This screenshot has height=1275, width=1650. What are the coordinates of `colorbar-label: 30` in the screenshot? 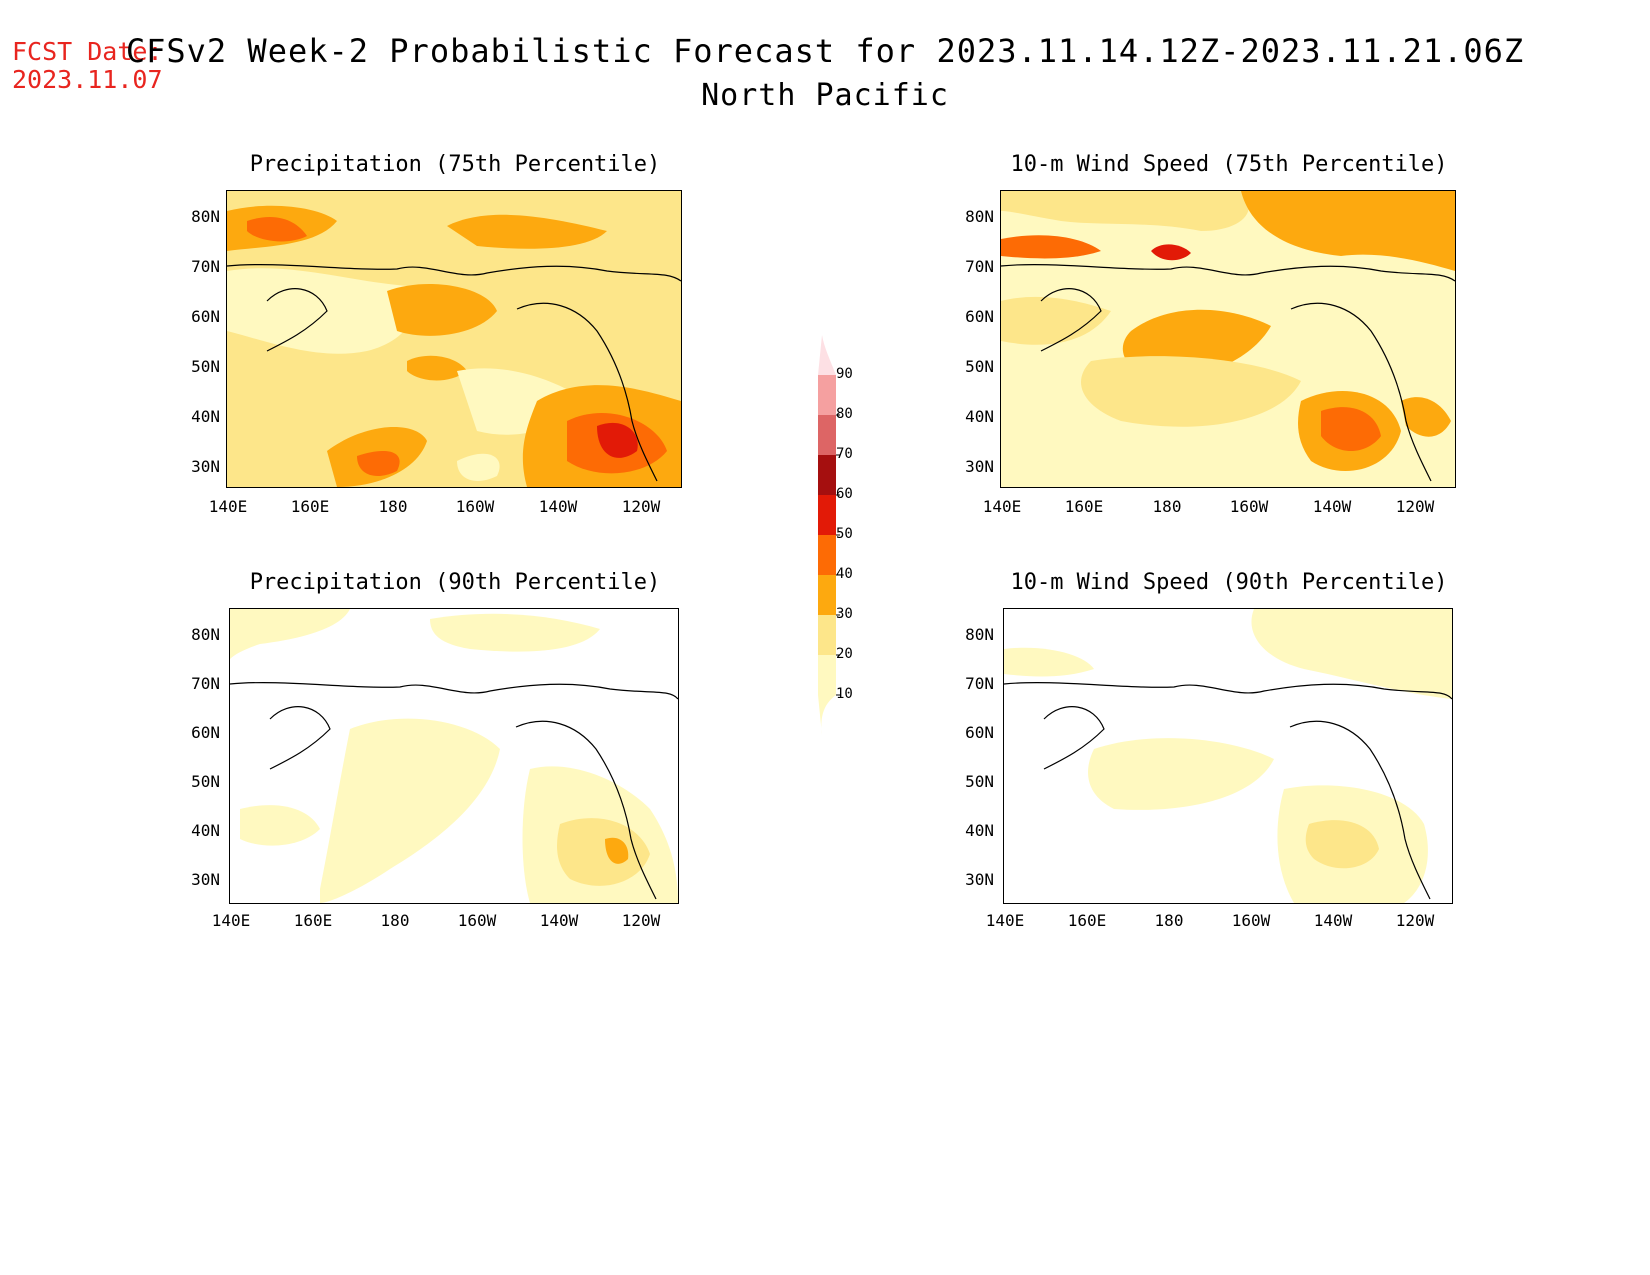 It's located at (844, 614).